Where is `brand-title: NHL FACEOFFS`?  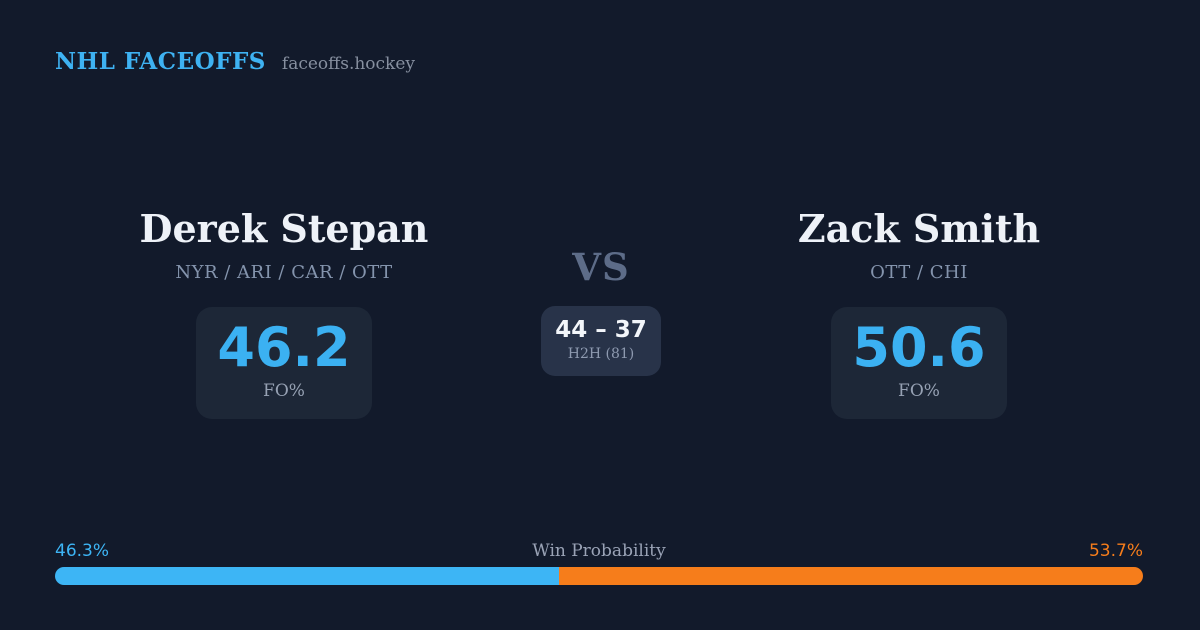
brand-title: NHL FACEOFFS is located at coordinates (160, 61).